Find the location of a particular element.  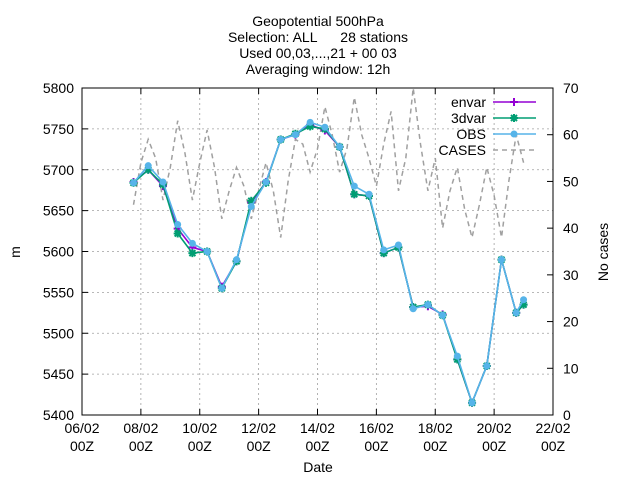

y2-tick-label: 60 is located at coordinates (571, 135).